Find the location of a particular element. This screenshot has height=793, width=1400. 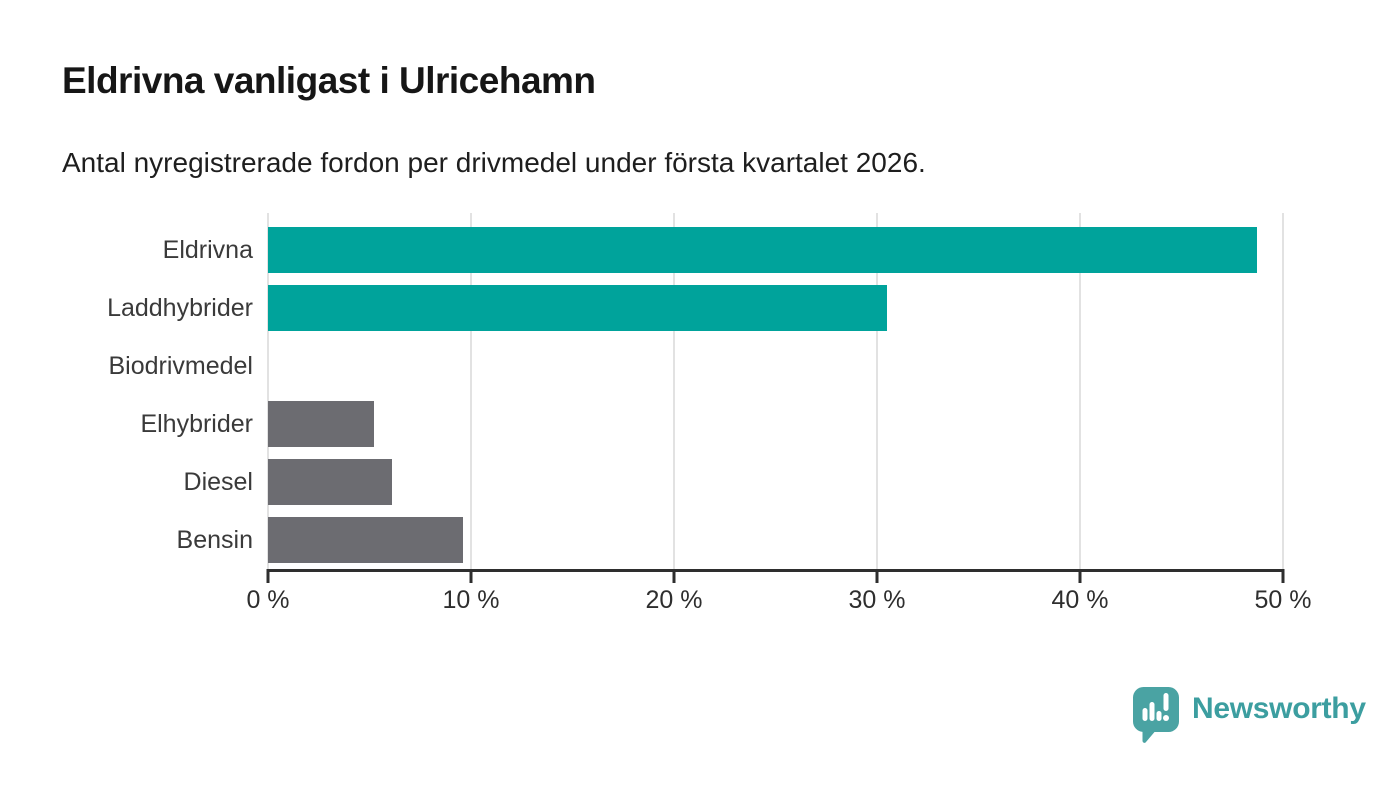

category-label-elhybrider: Elhybrider is located at coordinates (196, 423).